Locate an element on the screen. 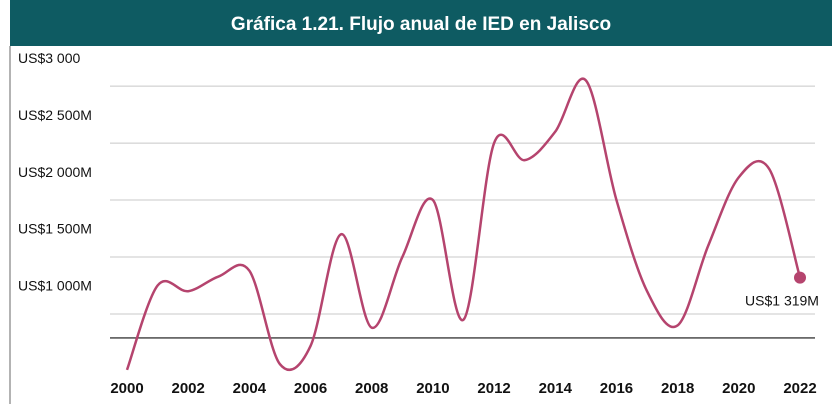  end-point is located at coordinates (800, 277).